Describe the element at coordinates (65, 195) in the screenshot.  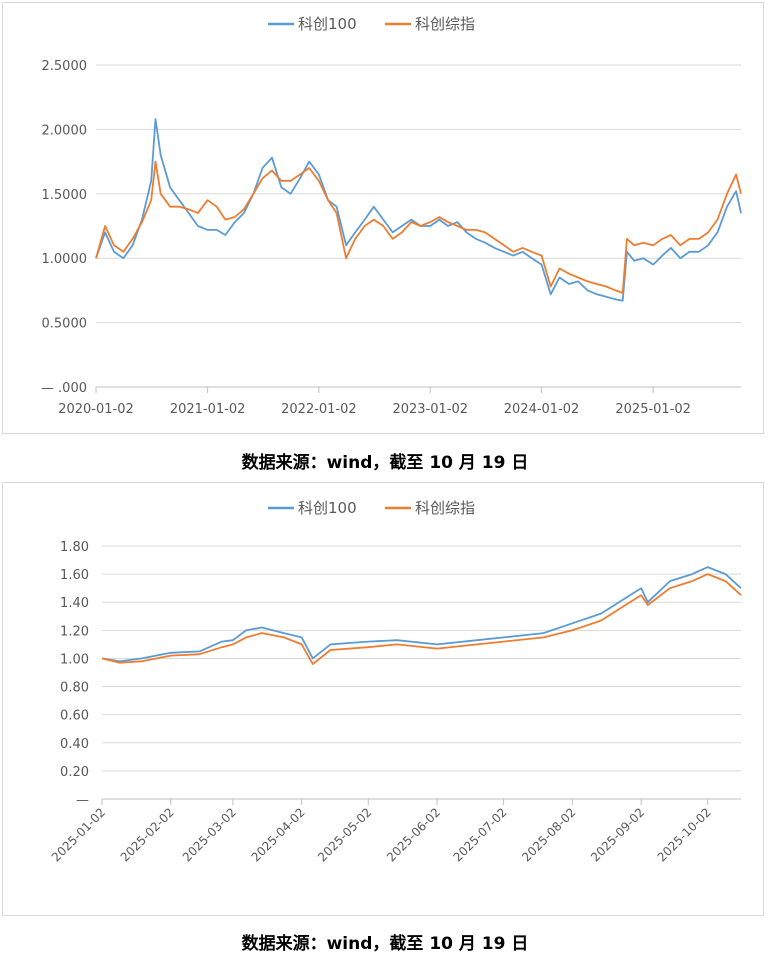
I see `y-tick-label: 1.5000` at that location.